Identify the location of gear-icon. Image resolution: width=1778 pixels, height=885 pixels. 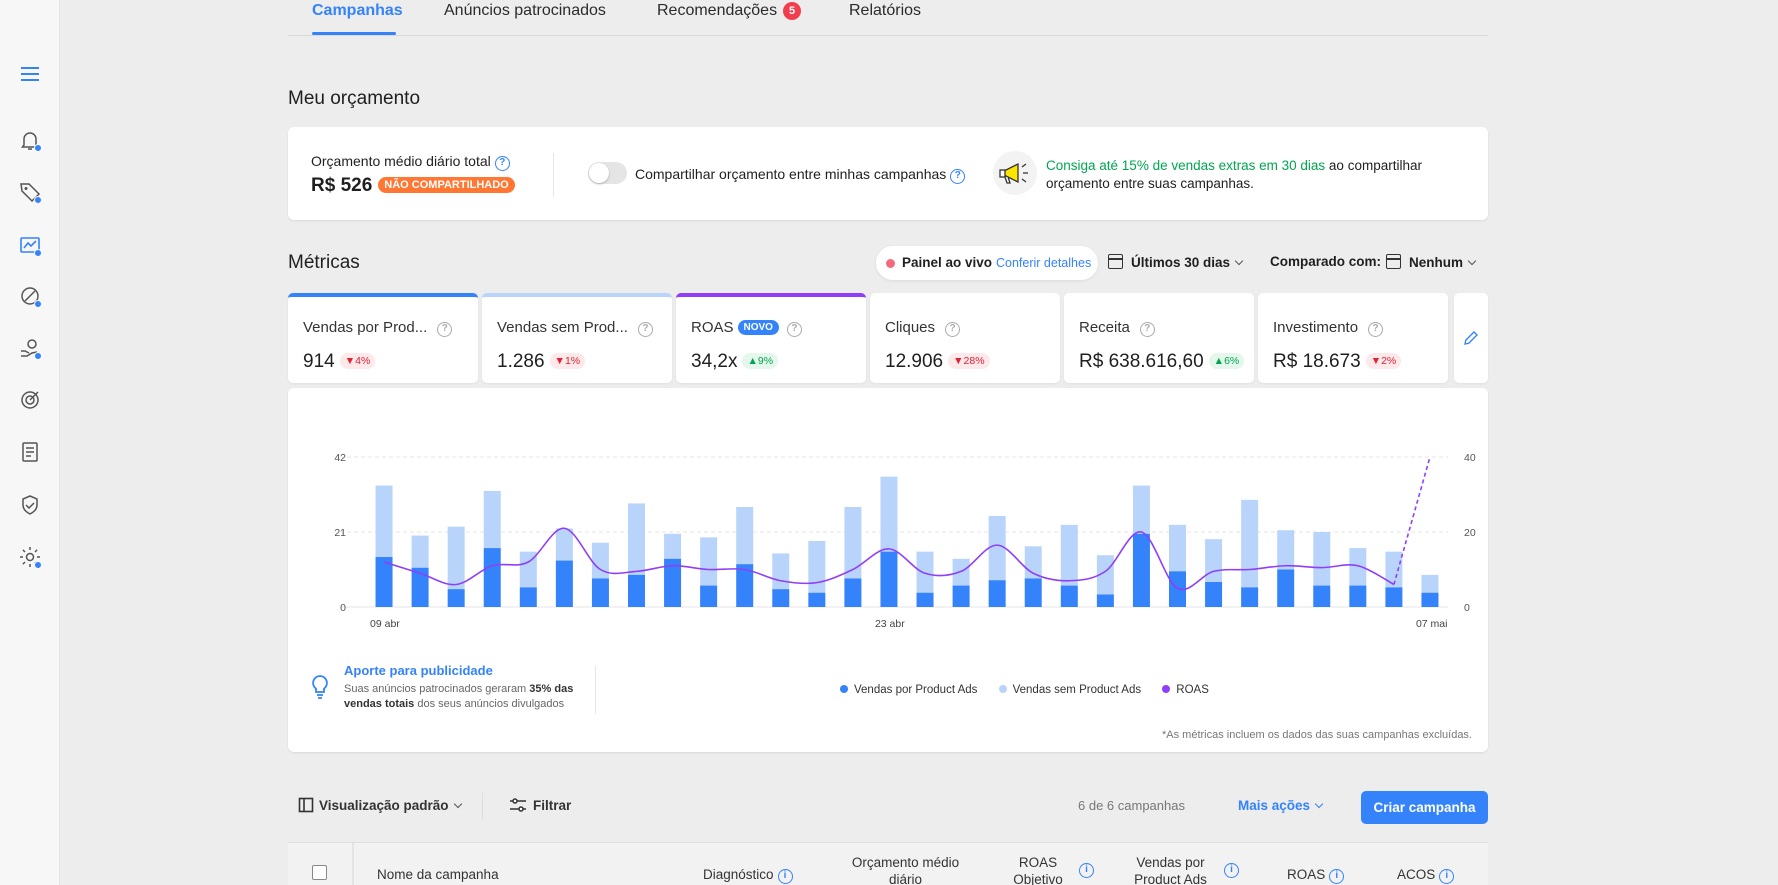
(30, 557).